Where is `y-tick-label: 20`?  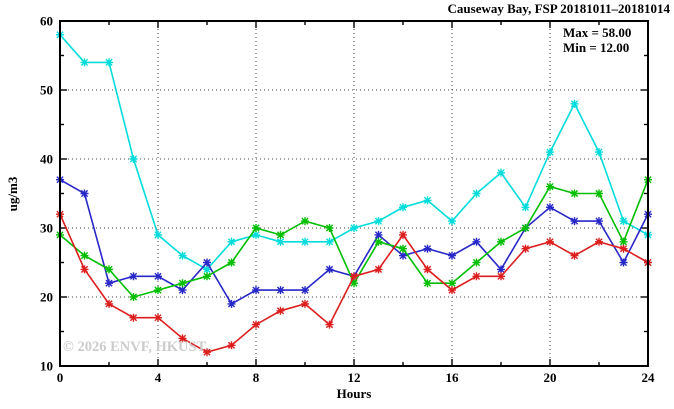 y-tick-label: 20 is located at coordinates (46, 297).